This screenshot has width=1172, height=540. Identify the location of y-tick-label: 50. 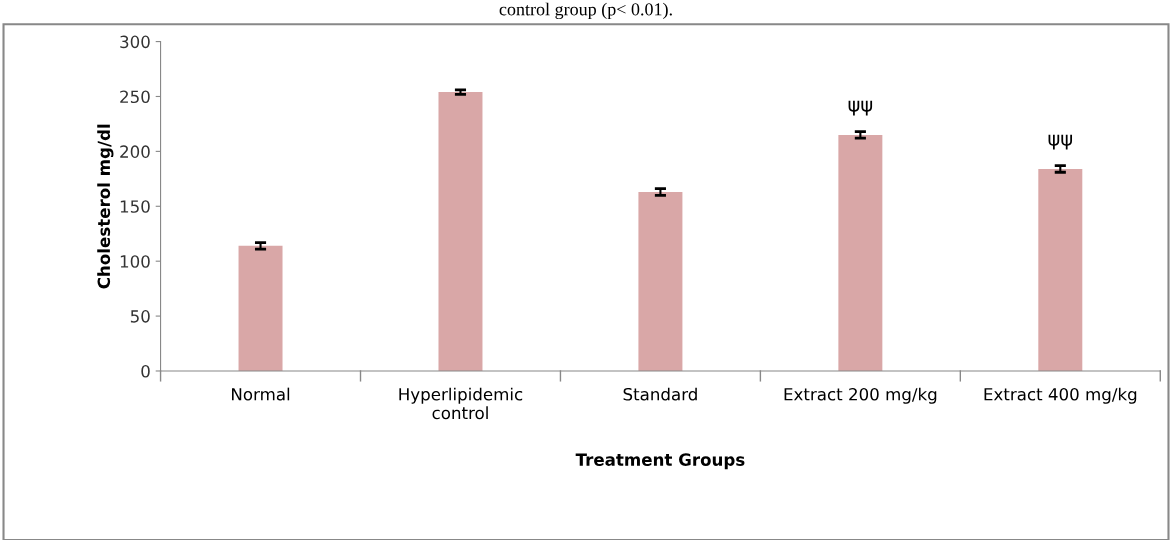
(140, 316).